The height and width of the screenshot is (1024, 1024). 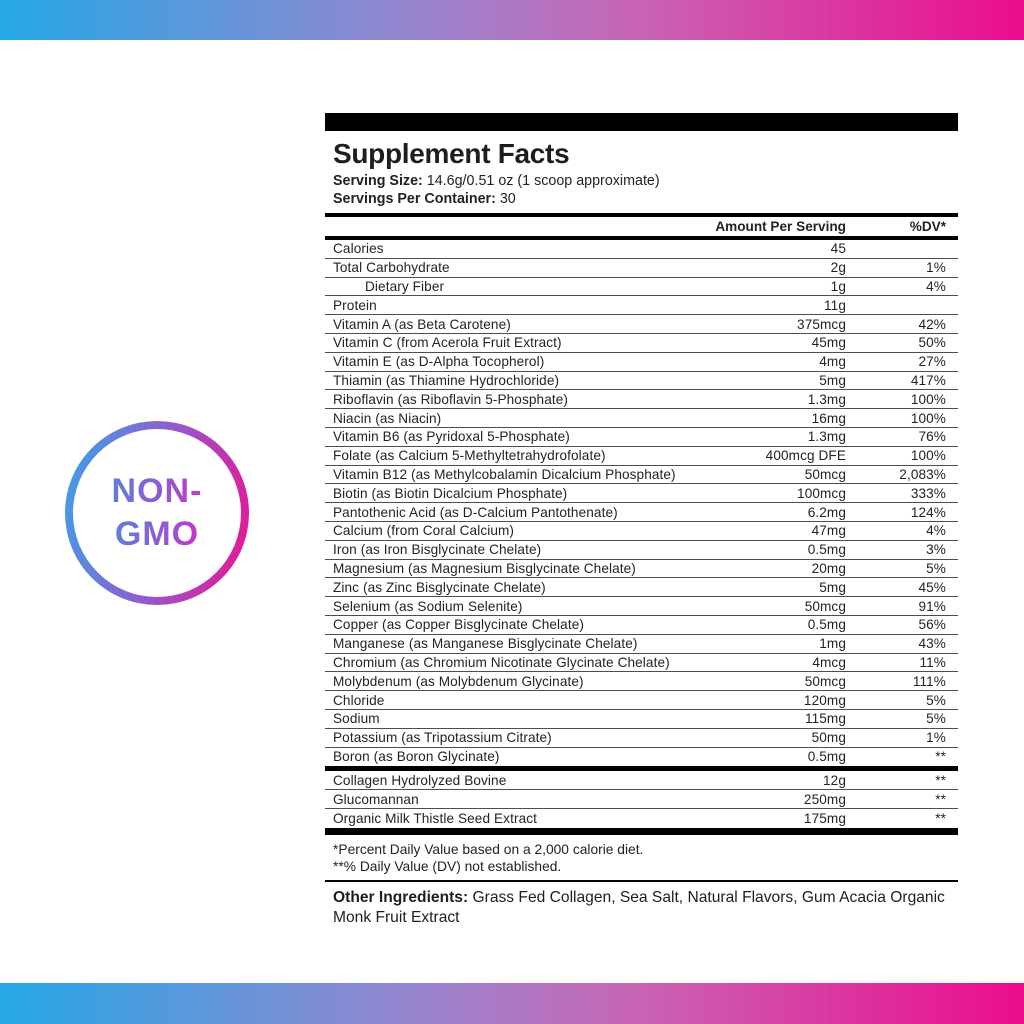 What do you see at coordinates (835, 305) in the screenshot?
I see `nutrient-amount: 11g` at bounding box center [835, 305].